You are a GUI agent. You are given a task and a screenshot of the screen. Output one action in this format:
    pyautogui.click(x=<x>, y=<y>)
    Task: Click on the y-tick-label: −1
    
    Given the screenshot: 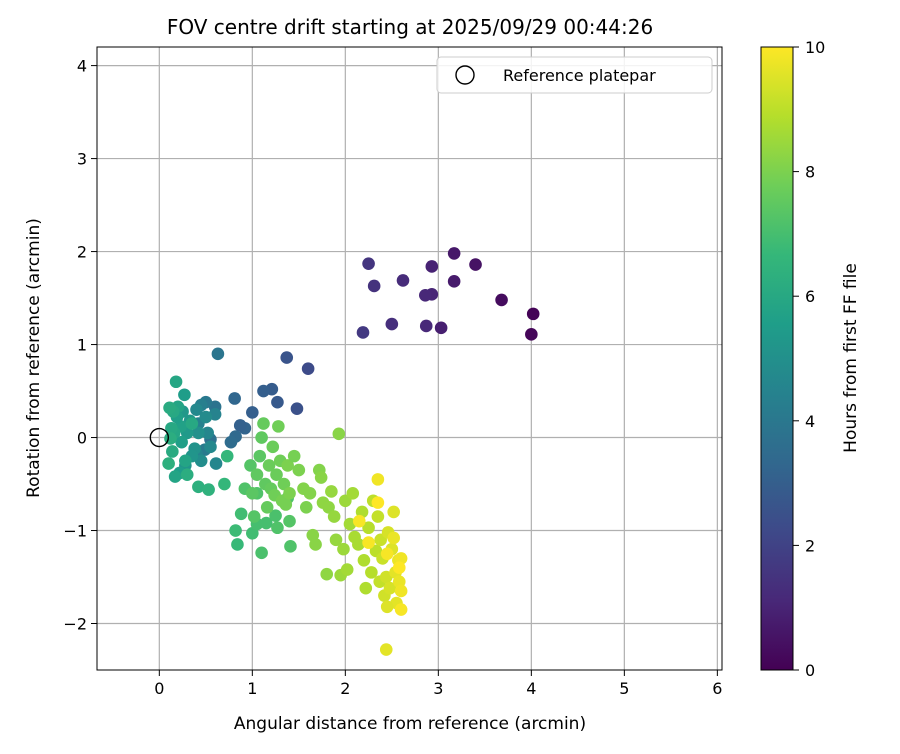 What is the action you would take?
    pyautogui.click(x=75, y=531)
    